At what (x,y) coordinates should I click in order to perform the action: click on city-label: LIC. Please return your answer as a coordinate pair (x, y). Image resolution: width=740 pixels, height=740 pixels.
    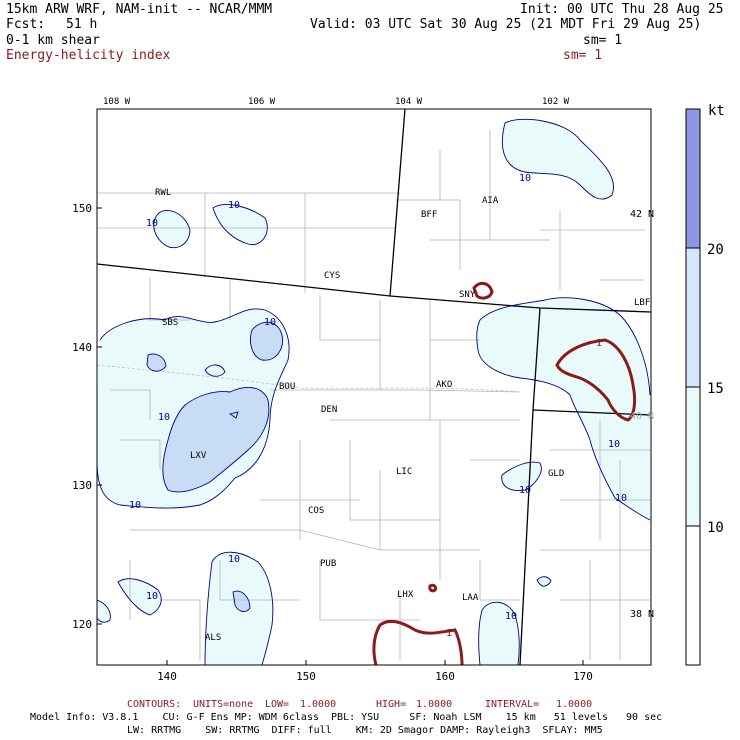
    Looking at the image, I should click on (404, 472).